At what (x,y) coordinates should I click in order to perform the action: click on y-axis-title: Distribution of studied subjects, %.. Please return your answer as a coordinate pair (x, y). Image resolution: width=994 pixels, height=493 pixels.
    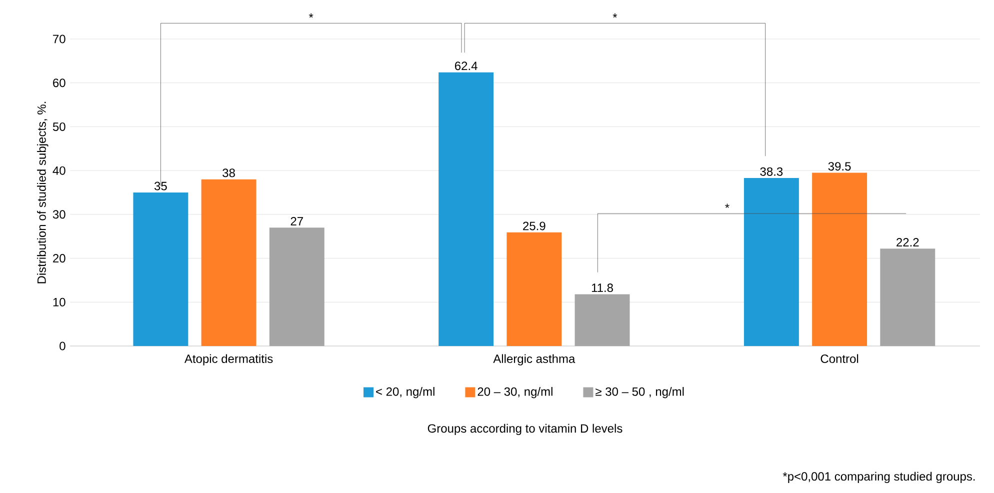
    Looking at the image, I should click on (42, 193).